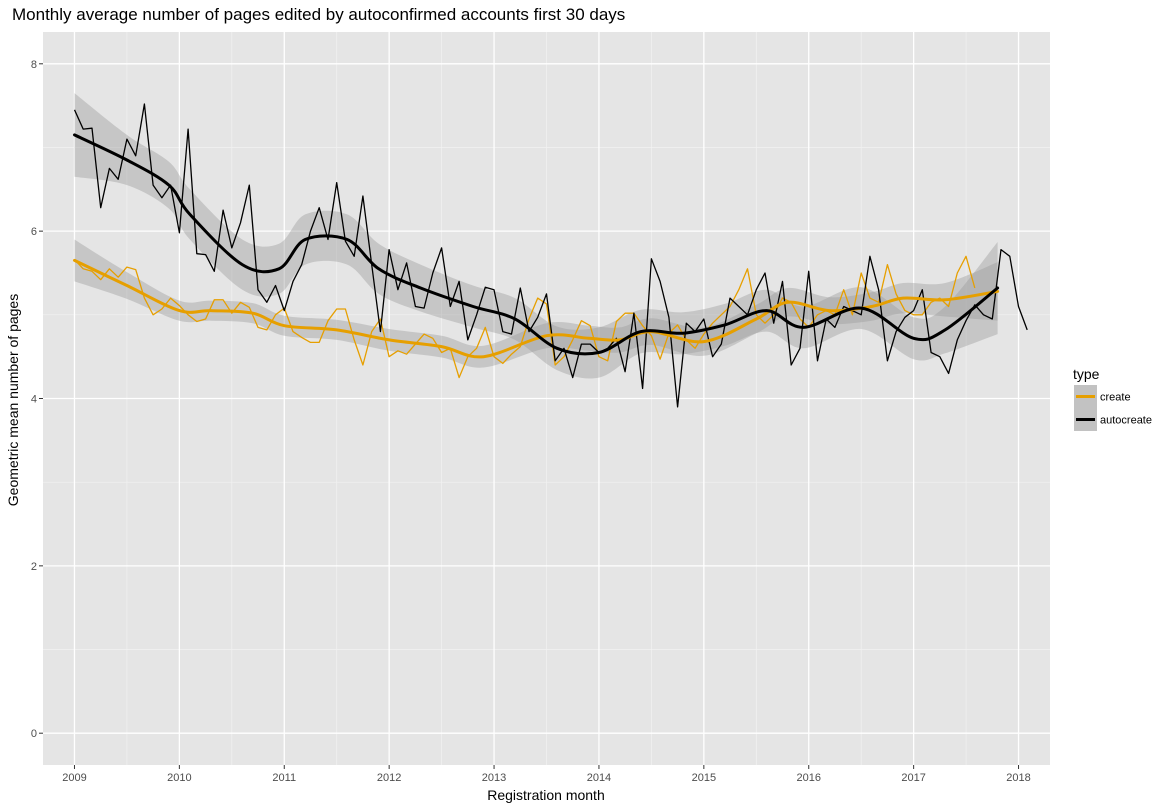 This screenshot has height=810, width=1170. What do you see at coordinates (546, 795) in the screenshot?
I see `x-axis-title: Registration month` at bounding box center [546, 795].